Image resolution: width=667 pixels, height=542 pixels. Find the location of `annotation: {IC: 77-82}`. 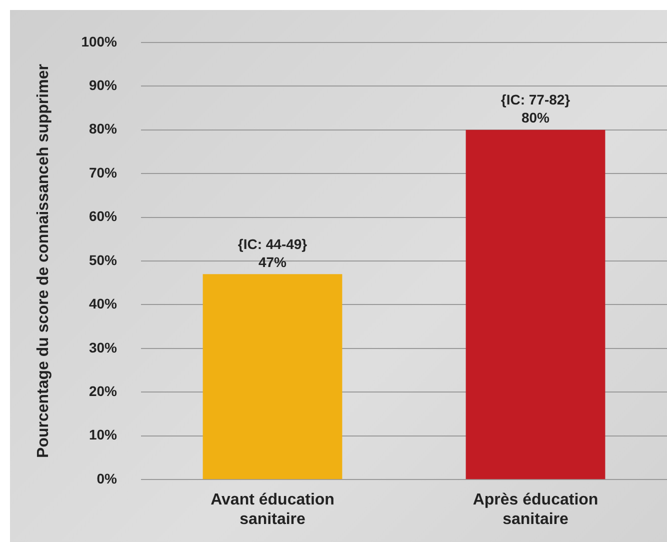

annotation: {IC: 77-82} is located at coordinates (535, 100).